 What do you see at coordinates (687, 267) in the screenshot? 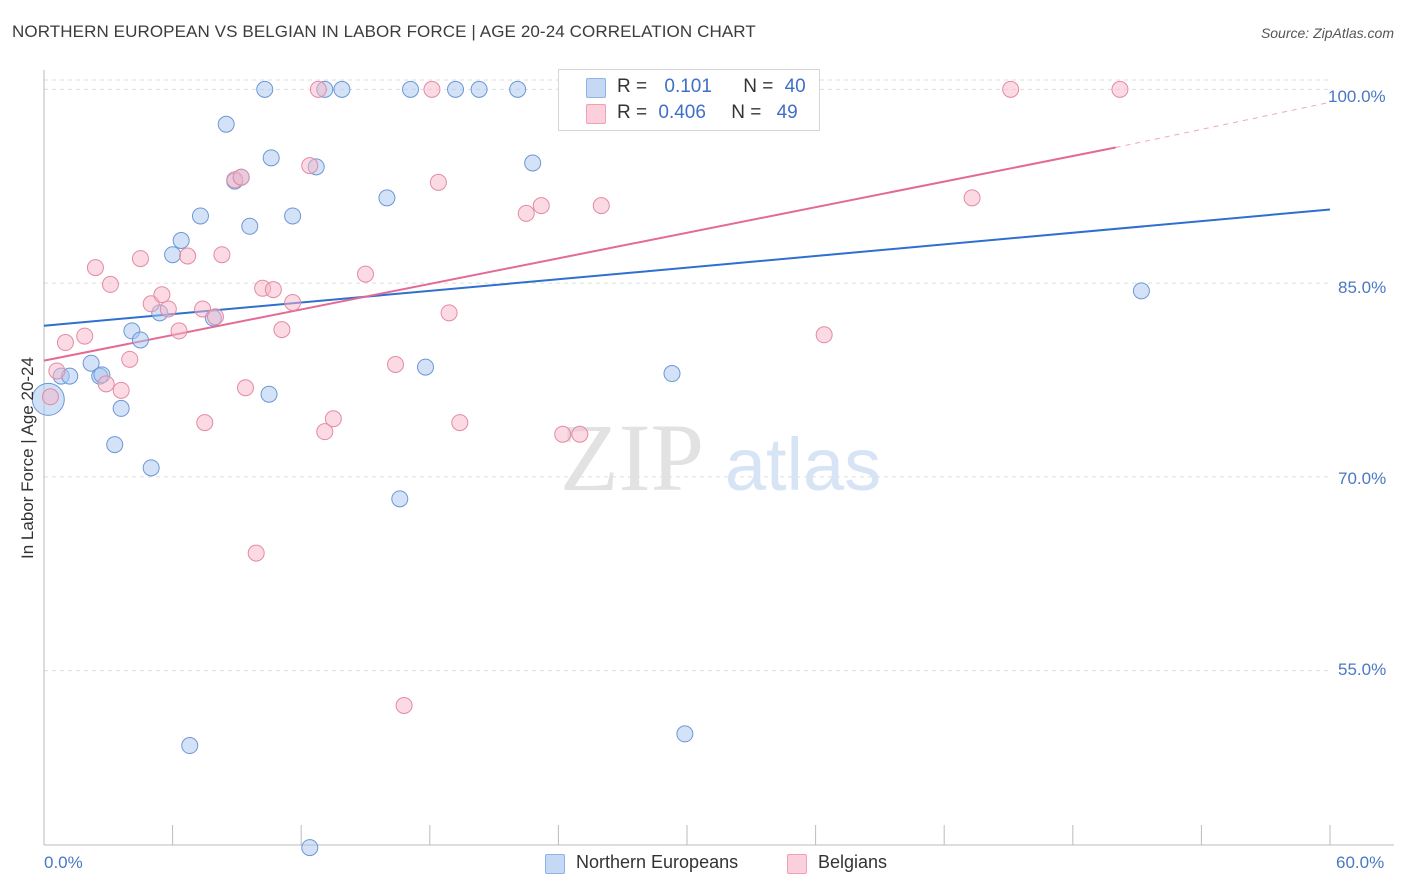
I see `trend-line` at bounding box center [687, 267].